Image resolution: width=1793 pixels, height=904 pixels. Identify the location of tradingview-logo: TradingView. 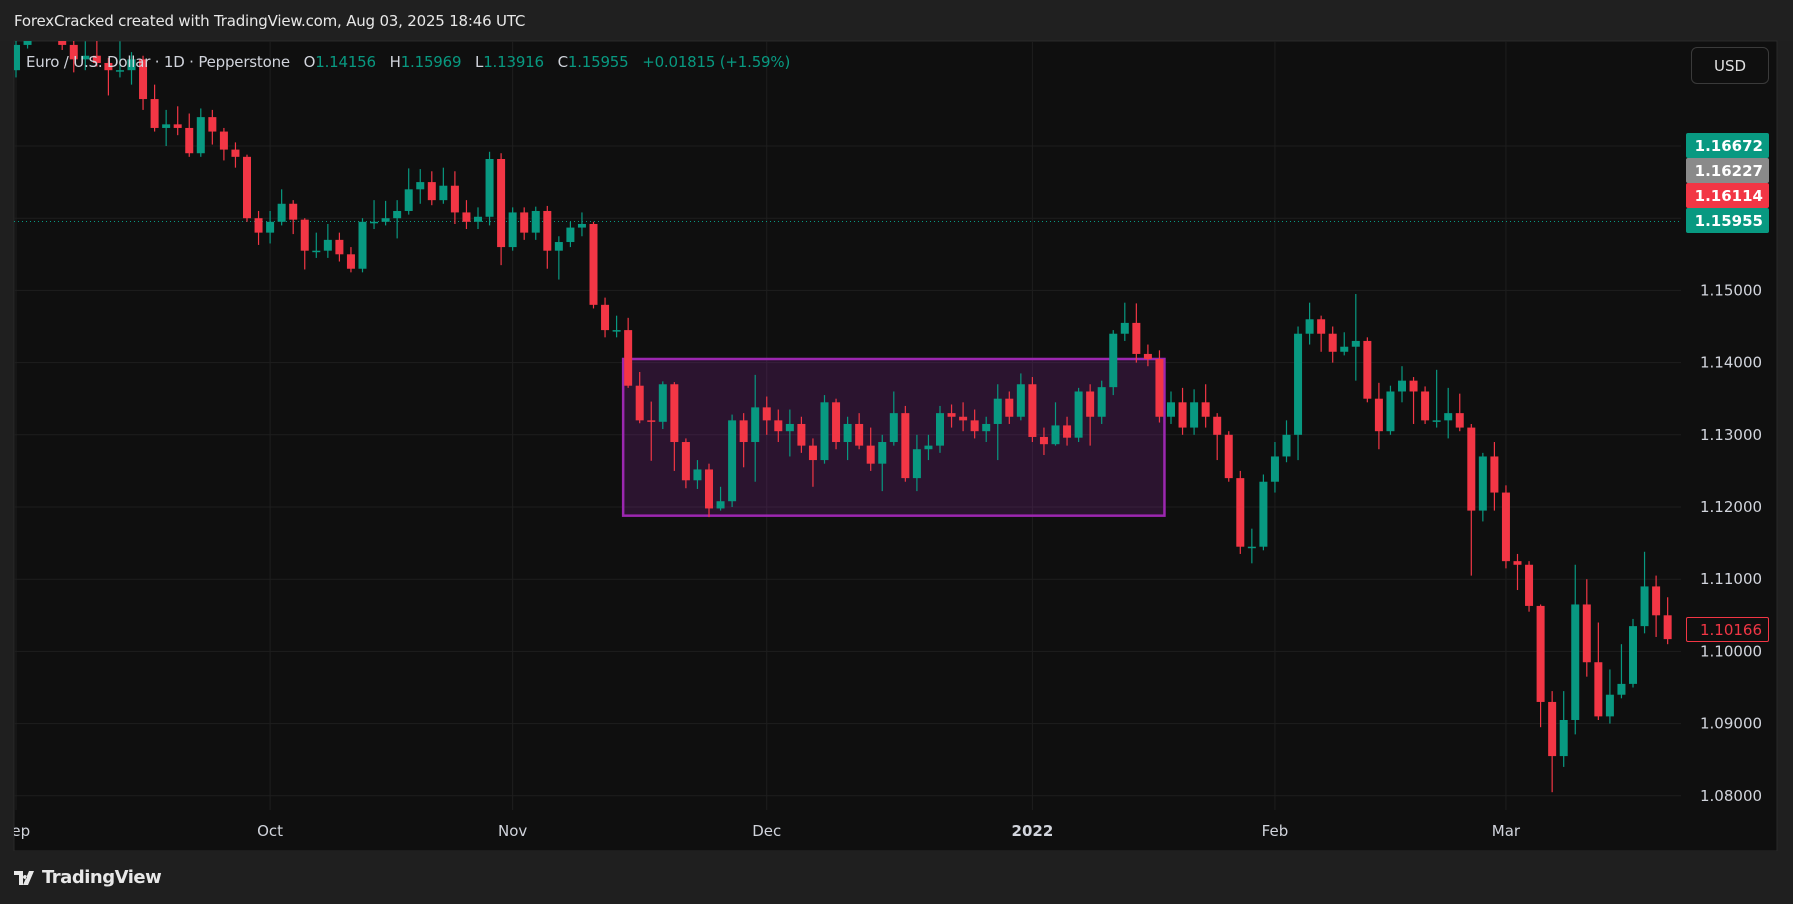
(88, 877).